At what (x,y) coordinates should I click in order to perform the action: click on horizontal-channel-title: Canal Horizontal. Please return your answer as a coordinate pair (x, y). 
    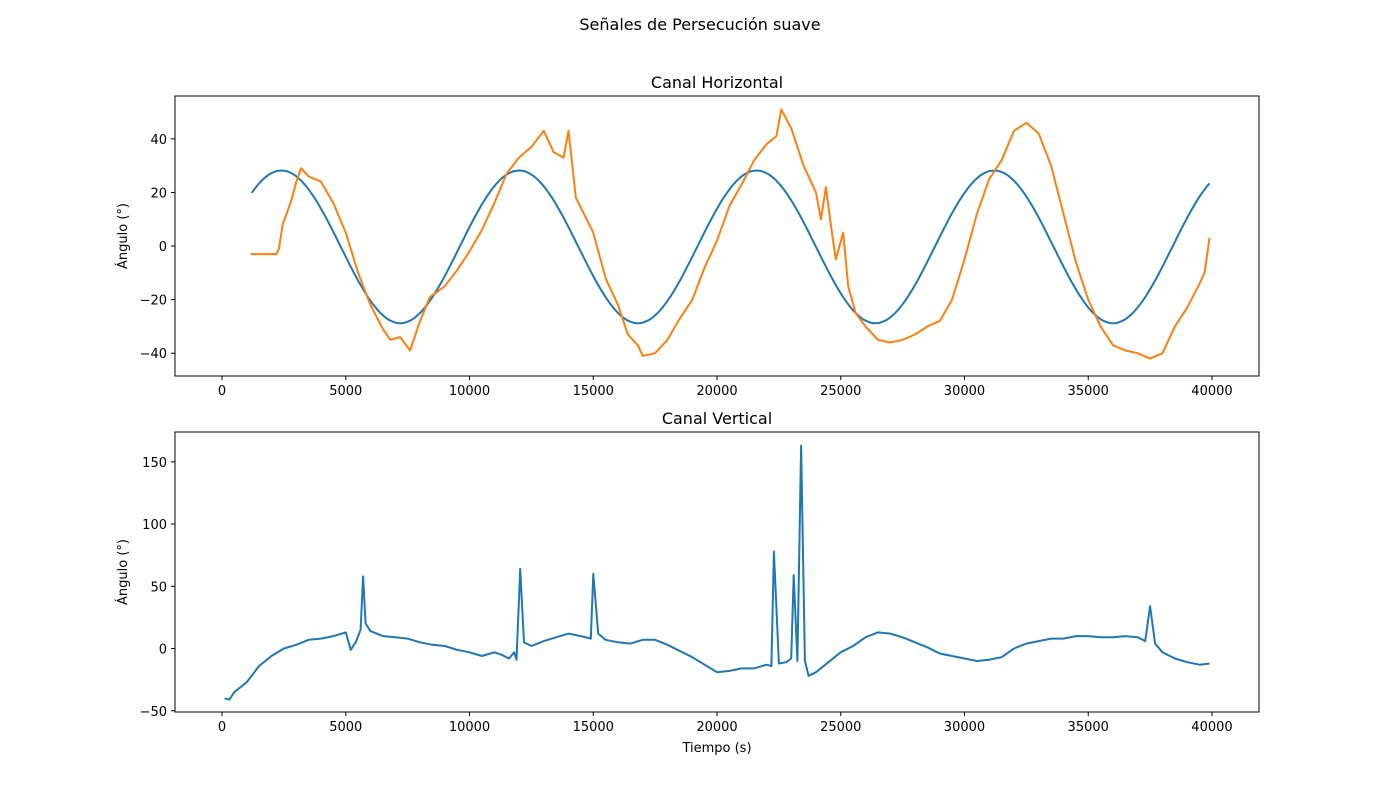
    Looking at the image, I should click on (717, 82).